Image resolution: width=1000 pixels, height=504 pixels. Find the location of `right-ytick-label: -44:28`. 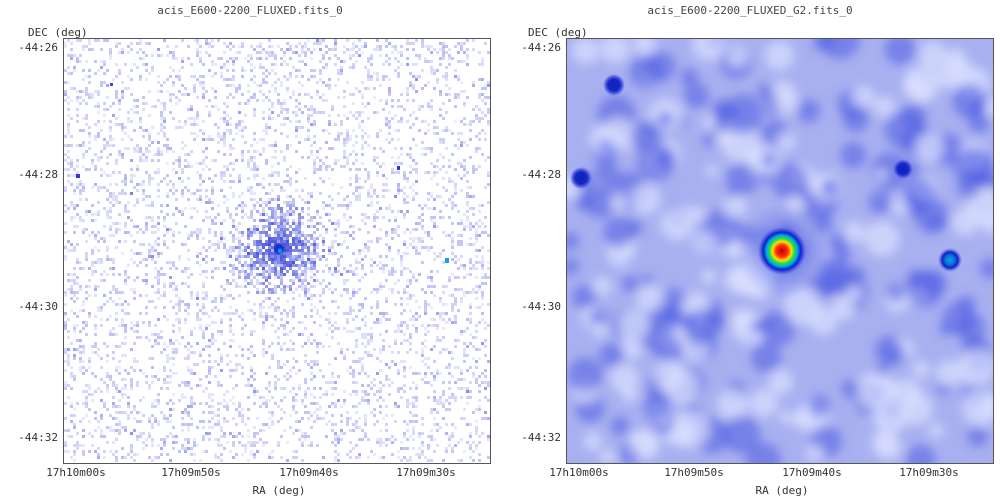

right-ytick-label: -44:28 is located at coordinates (541, 174).